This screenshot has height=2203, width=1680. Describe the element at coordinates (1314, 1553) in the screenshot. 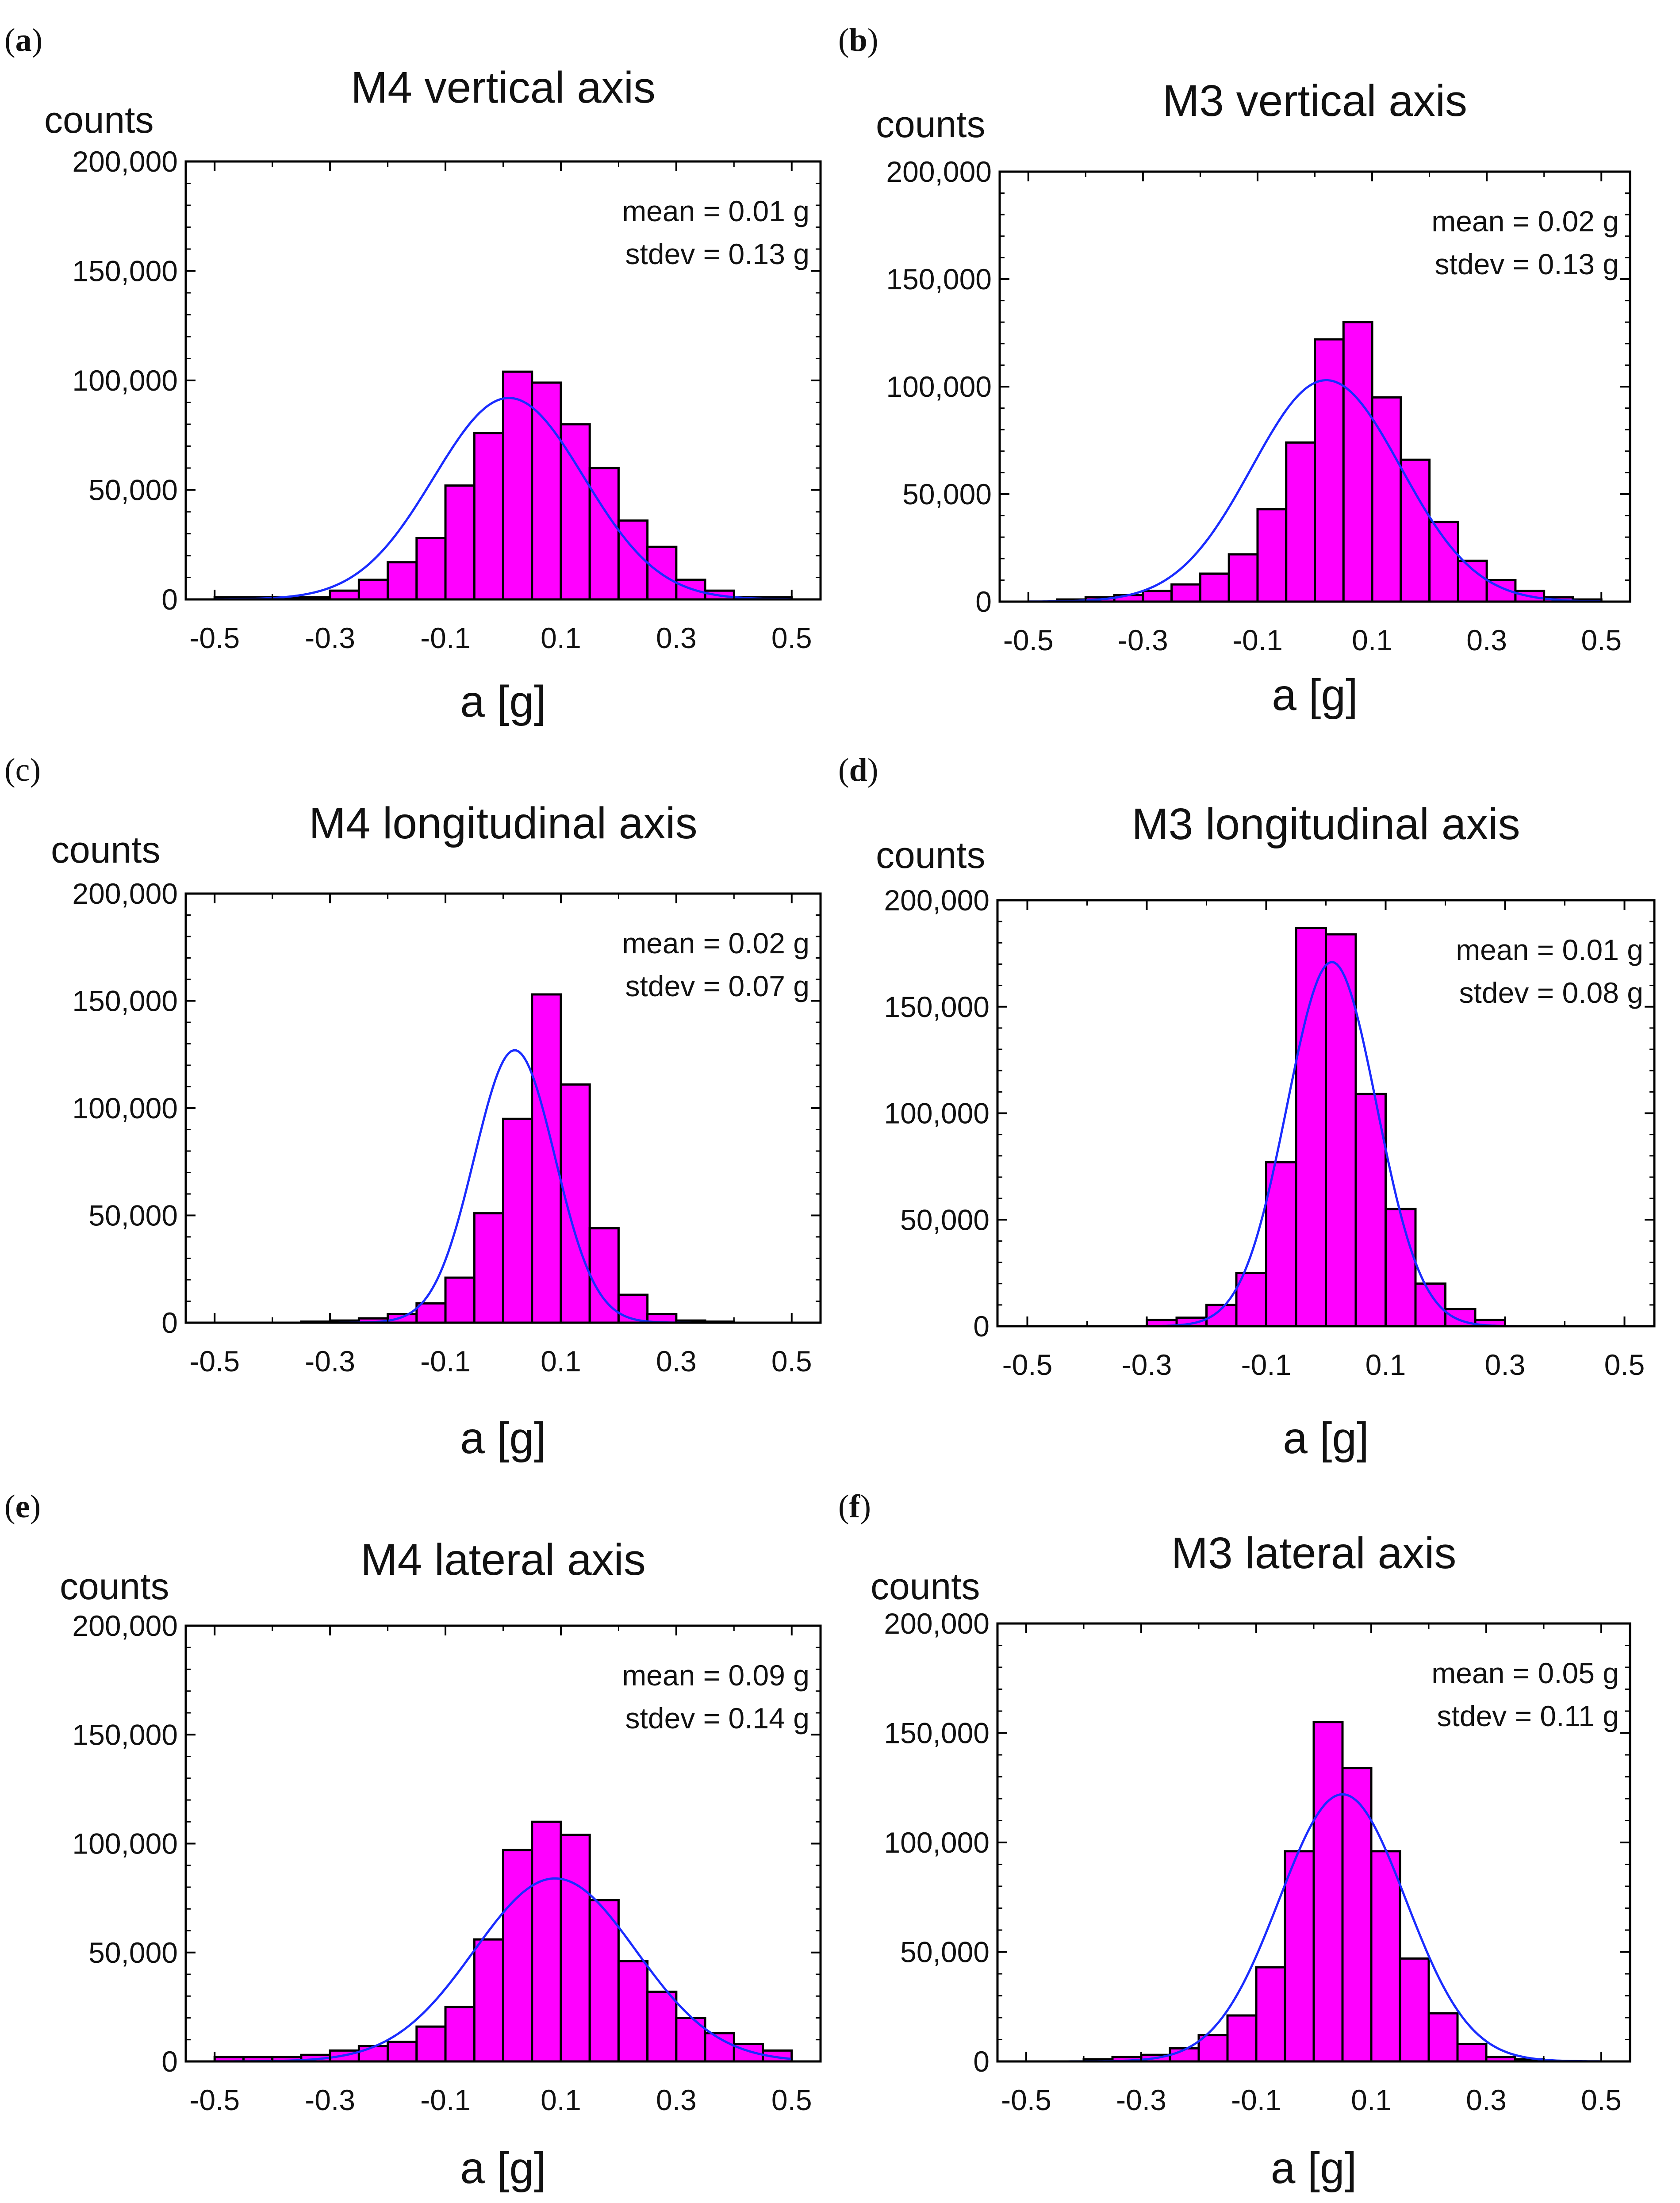

I see `chart-title: M3 lateral axis` at that location.